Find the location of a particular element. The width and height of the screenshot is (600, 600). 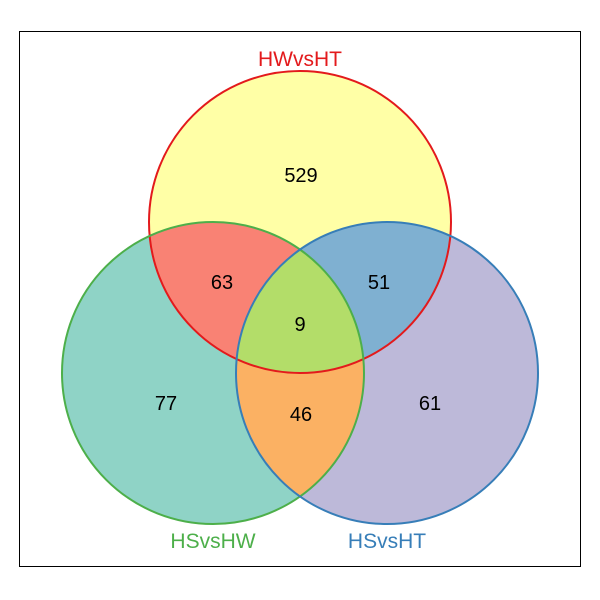

region-all-three is located at coordinates (300, 297).